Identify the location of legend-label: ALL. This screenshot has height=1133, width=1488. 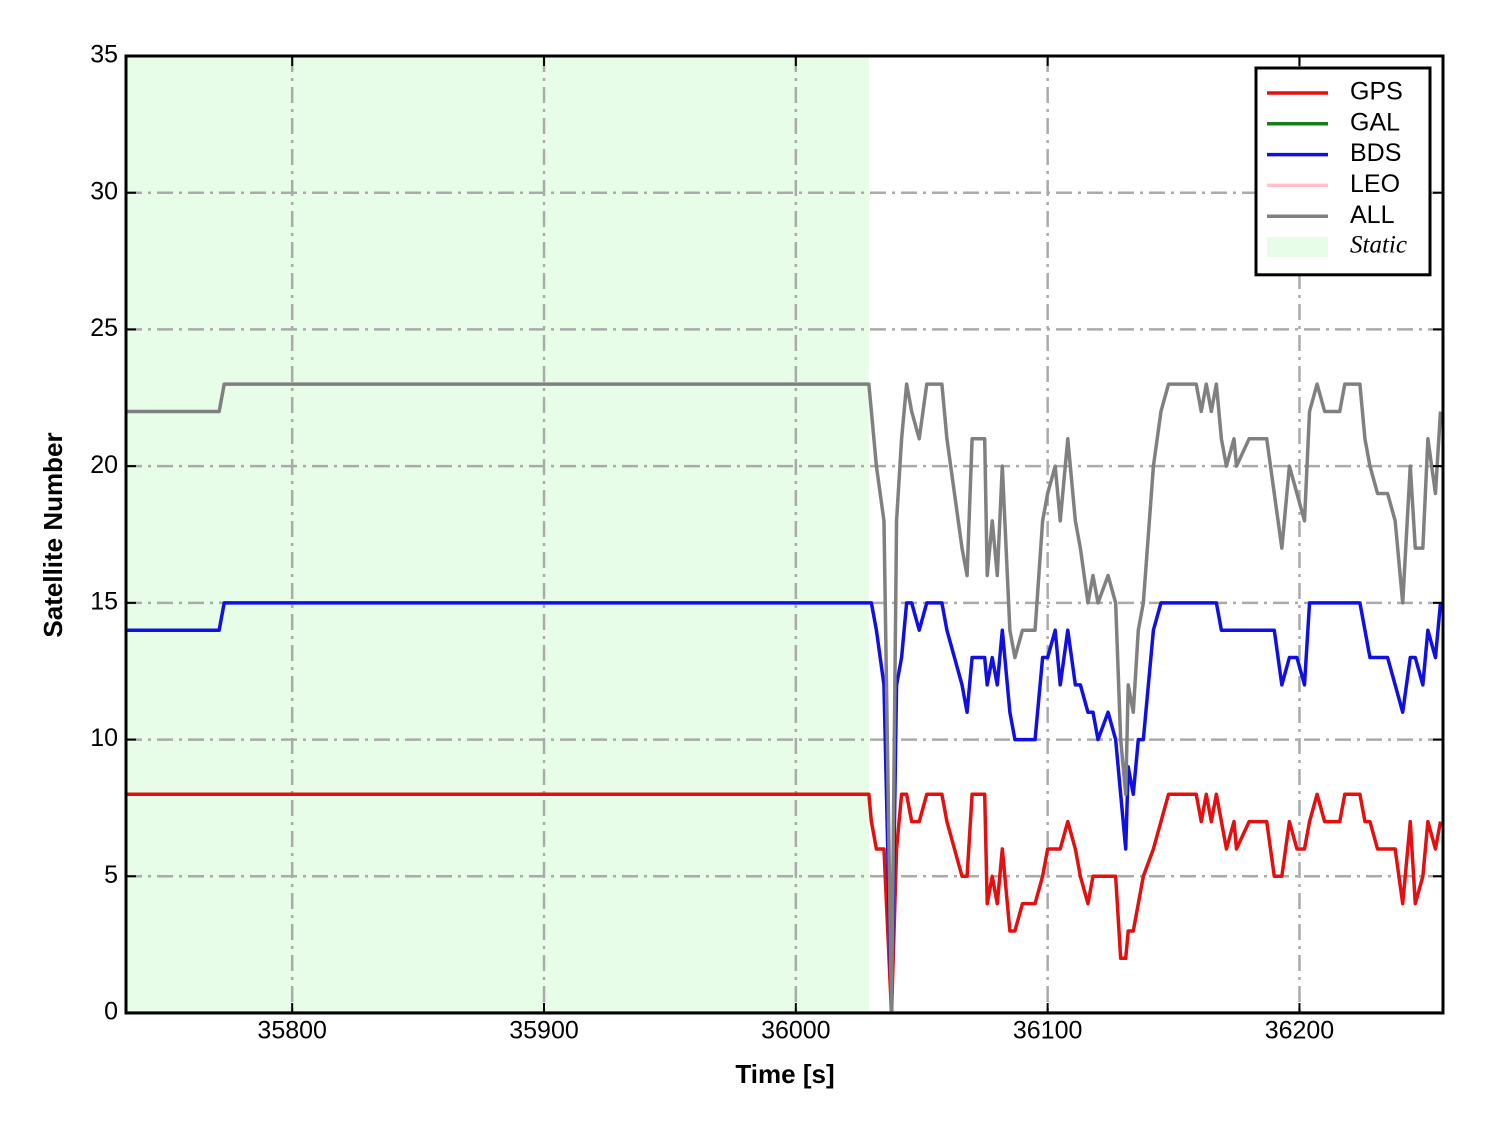
(1372, 215).